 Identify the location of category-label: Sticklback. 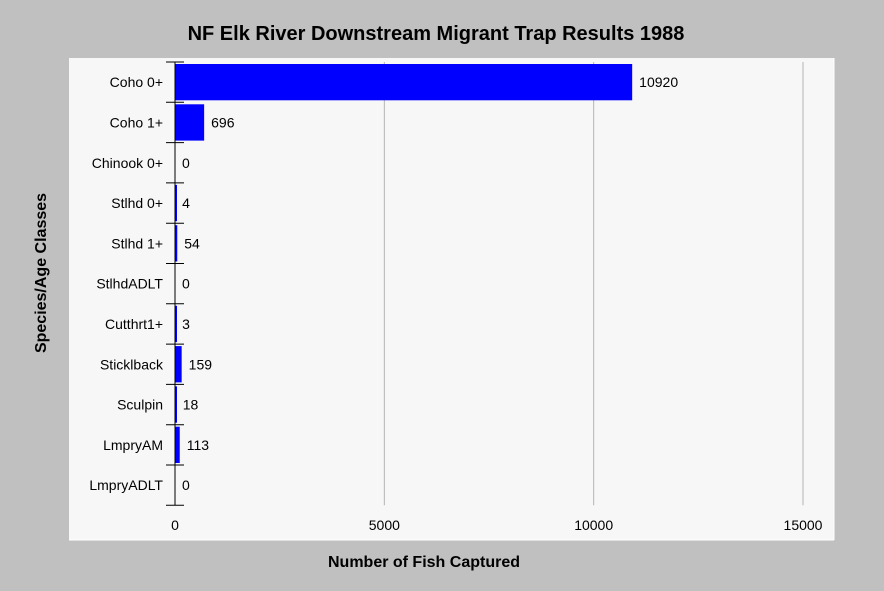
(132, 364).